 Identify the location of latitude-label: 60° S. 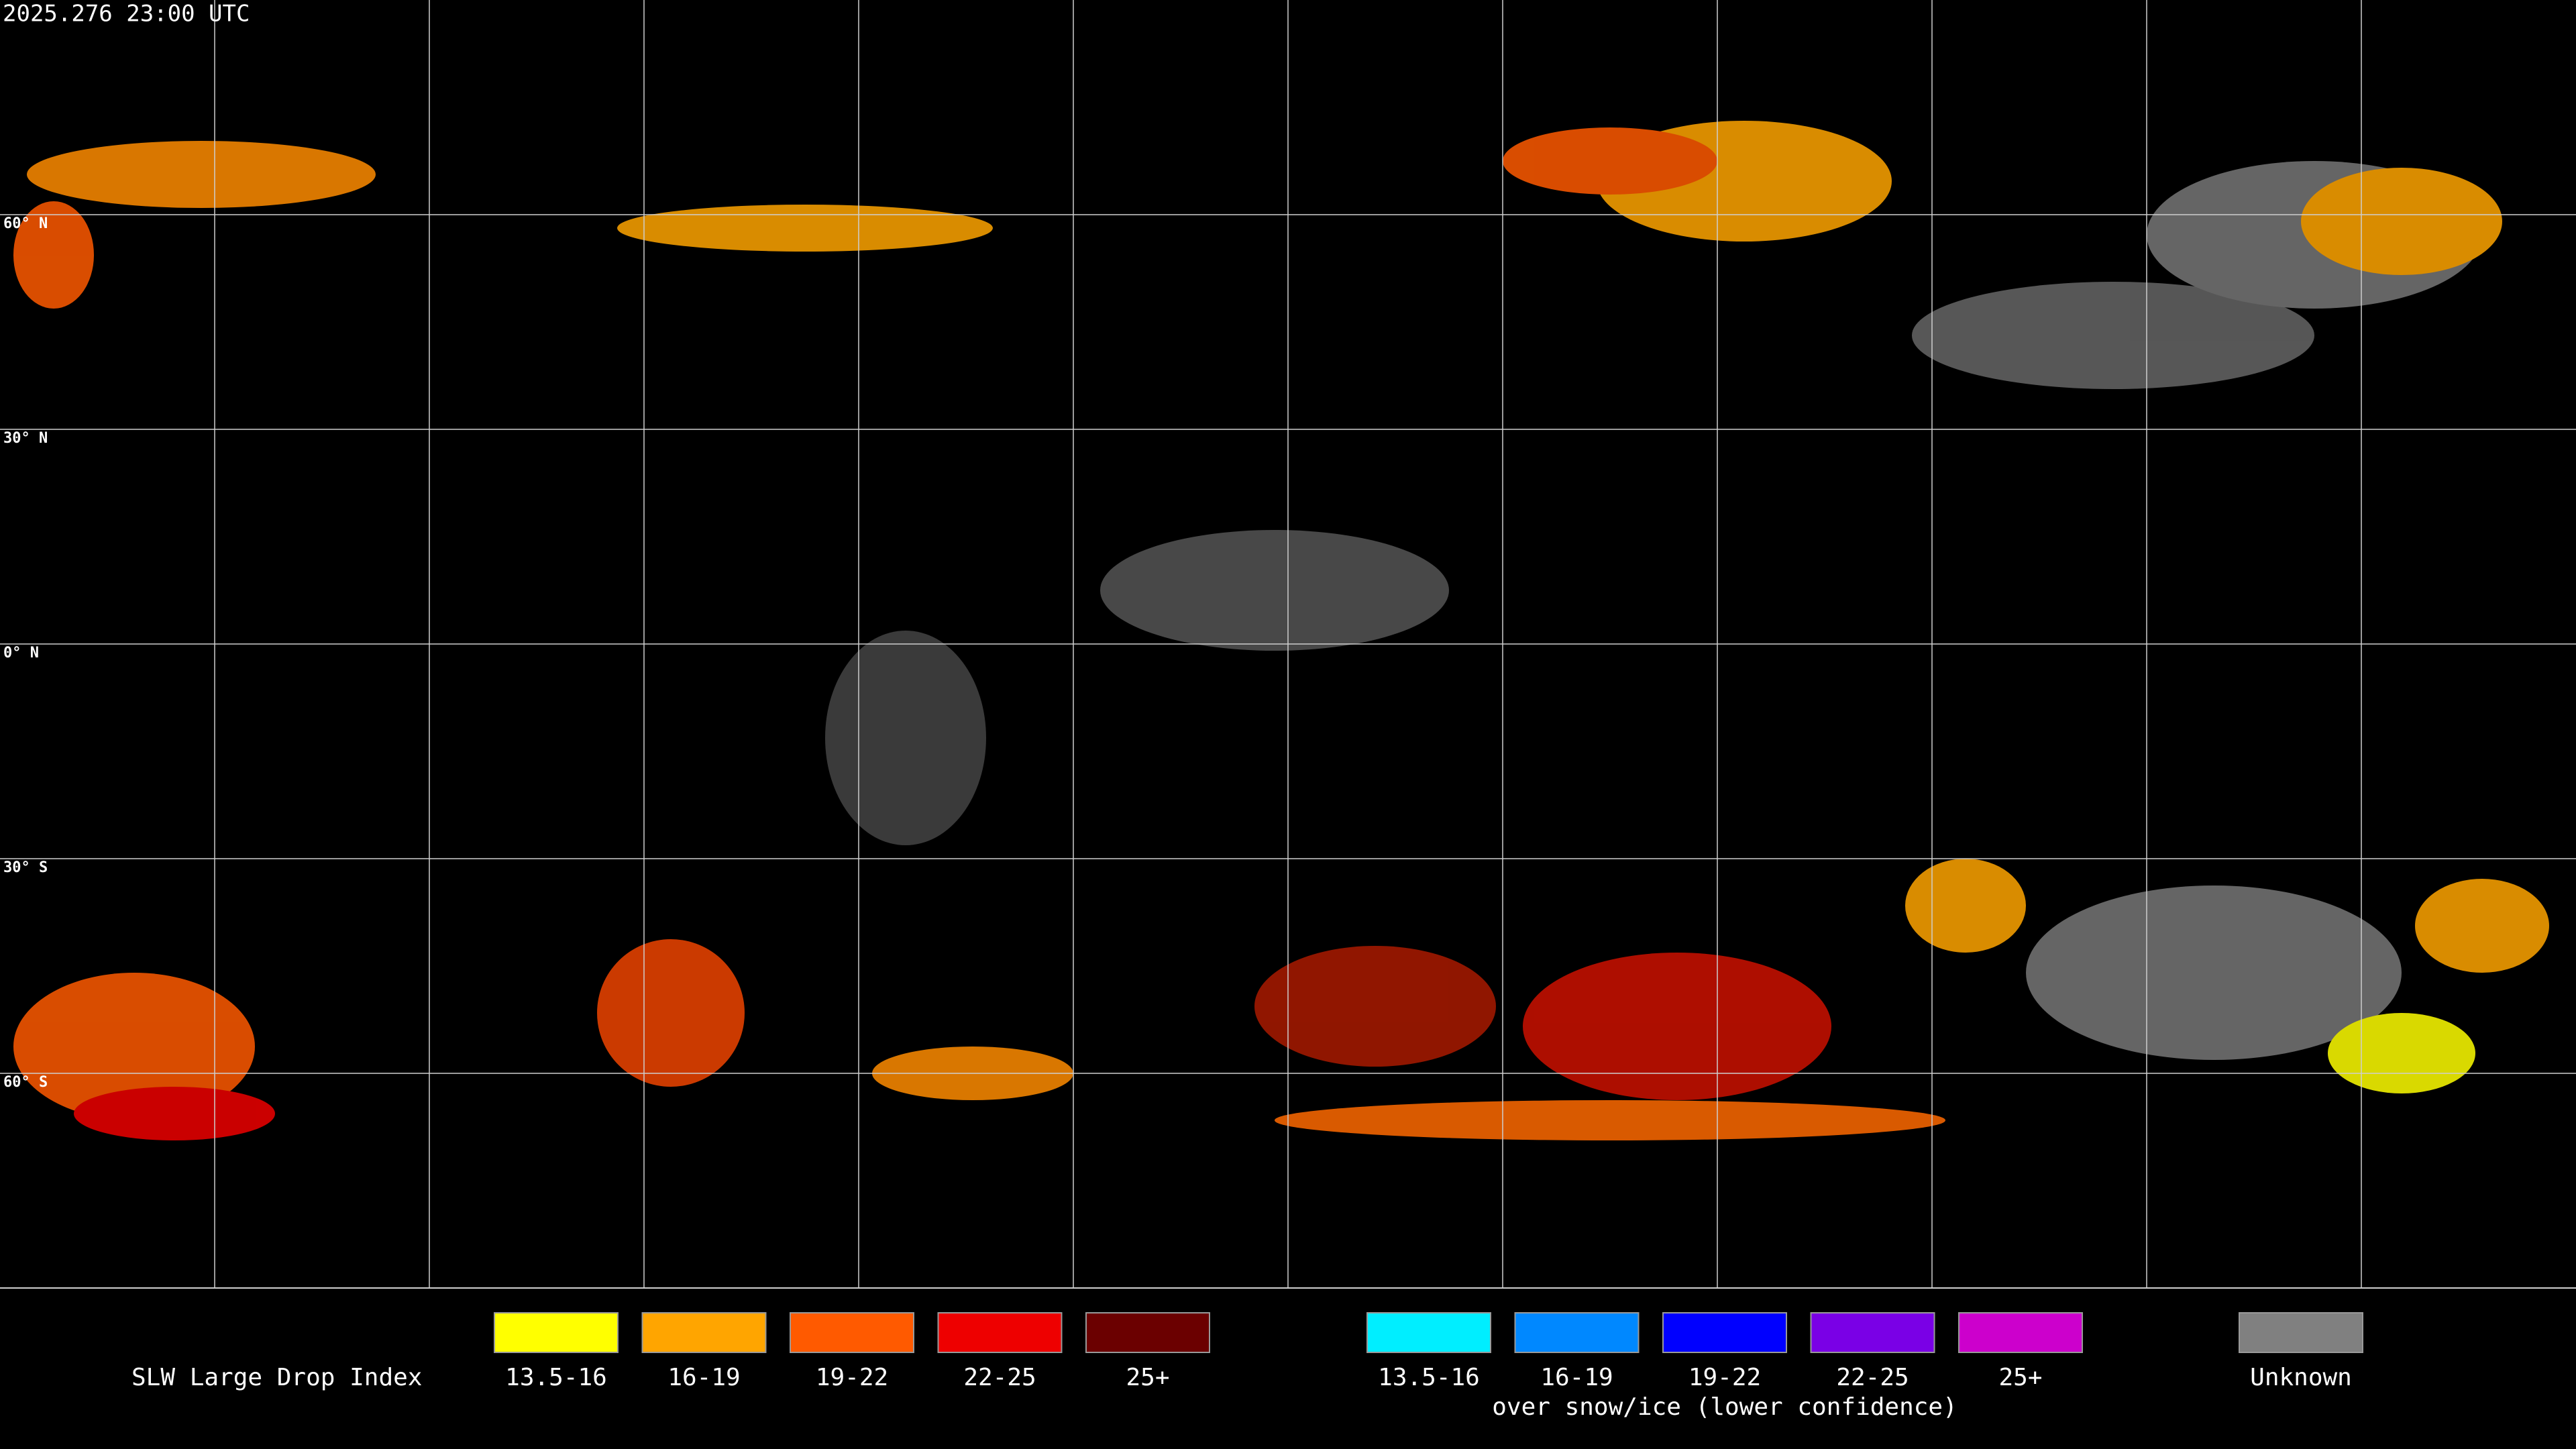
(25, 1082).